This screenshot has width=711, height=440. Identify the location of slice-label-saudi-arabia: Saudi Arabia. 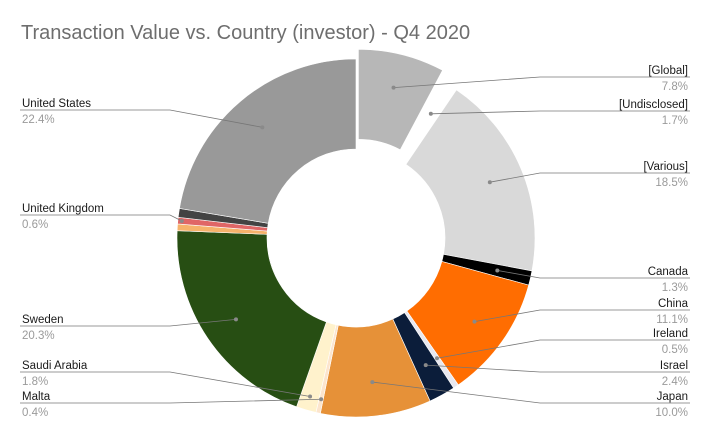
(55, 366).